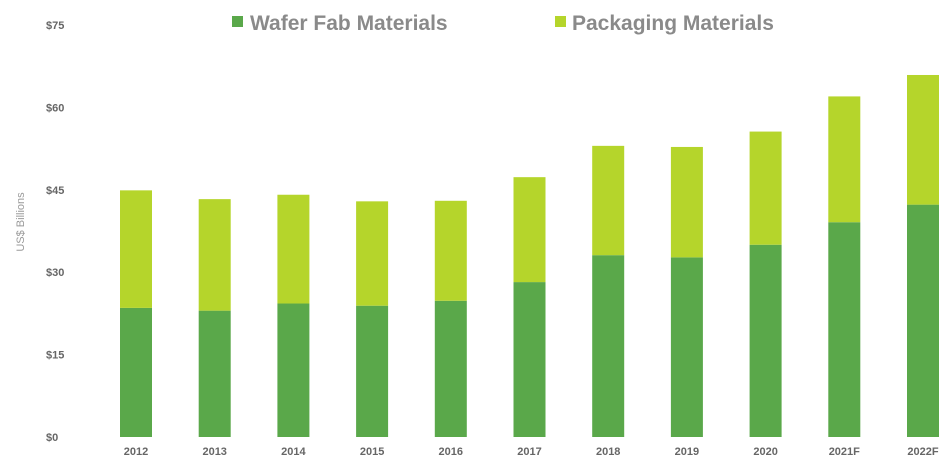  Describe the element at coordinates (55, 26) in the screenshot. I see `y-tick-label: $75` at that location.